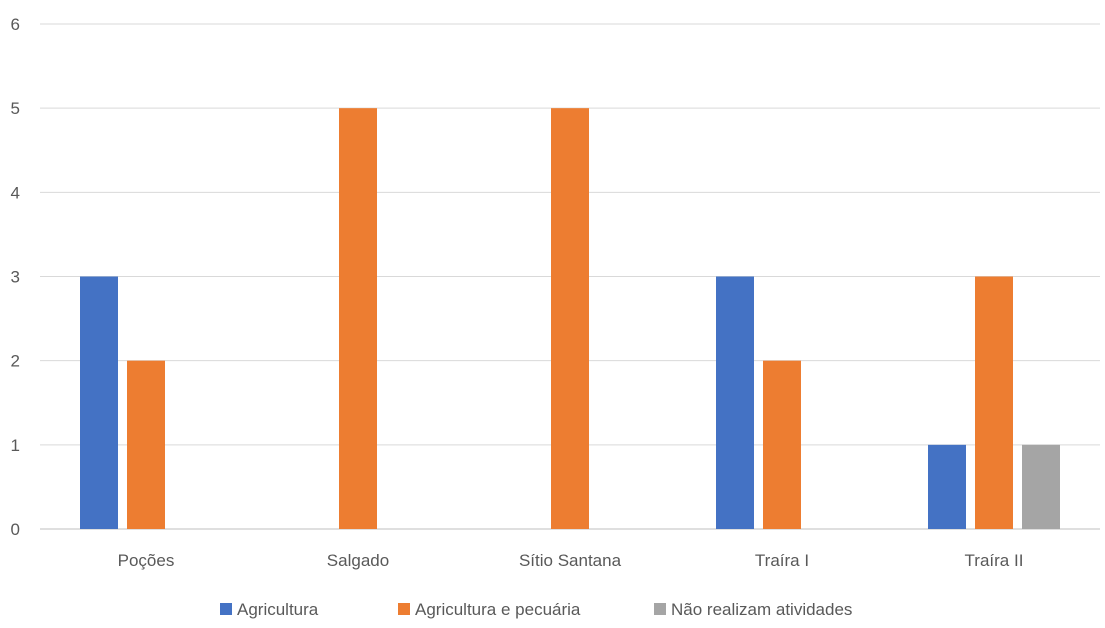 Image resolution: width=1105 pixels, height=628 pixels. I want to click on x-tick-label: Traíra II, so click(994, 560).